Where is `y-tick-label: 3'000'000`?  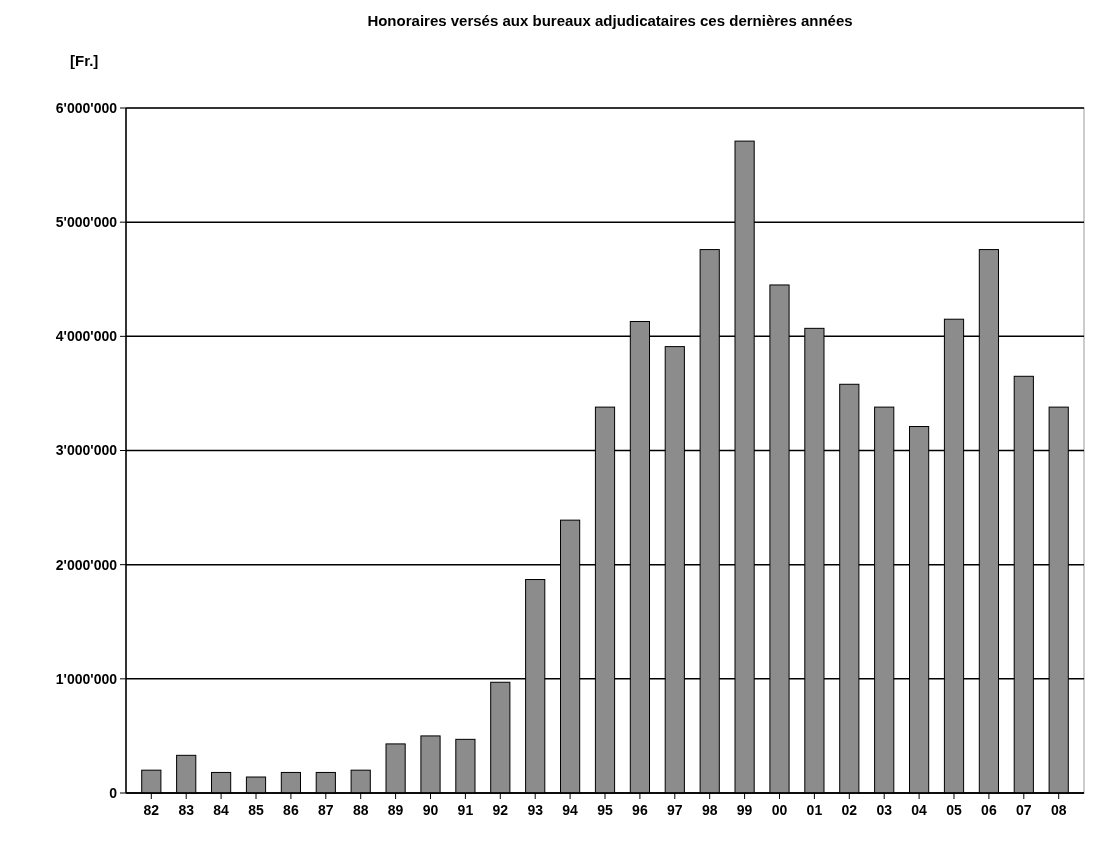
y-tick-label: 3'000'000 is located at coordinates (86, 450).